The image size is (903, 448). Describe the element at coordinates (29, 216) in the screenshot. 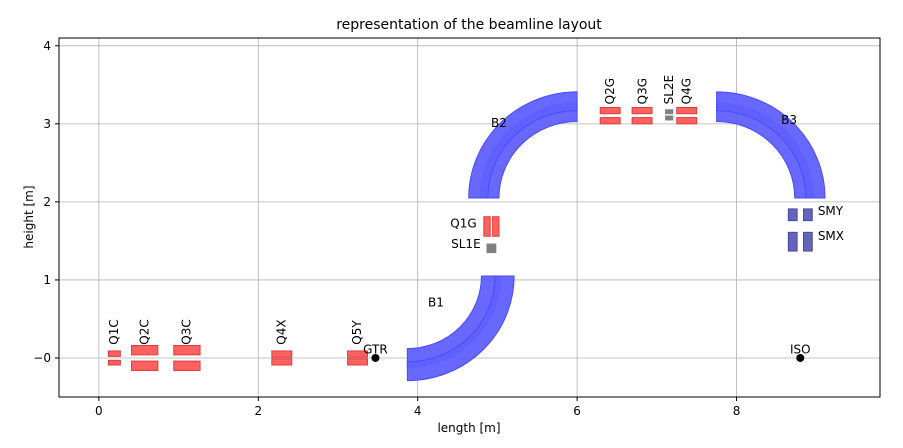

I see `y-axis-label: height [m]` at that location.